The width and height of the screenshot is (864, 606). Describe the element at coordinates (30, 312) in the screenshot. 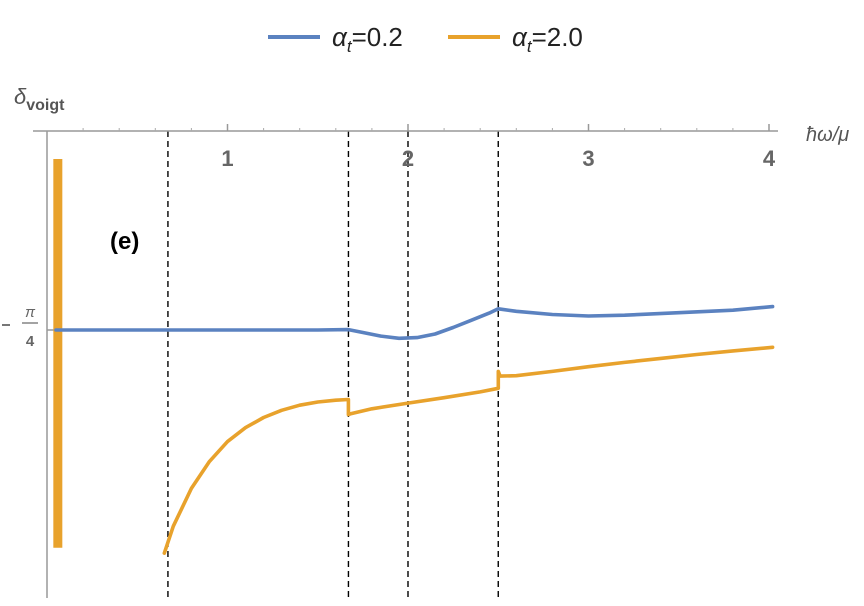

I see `y-tick-label-numerator: π` at that location.